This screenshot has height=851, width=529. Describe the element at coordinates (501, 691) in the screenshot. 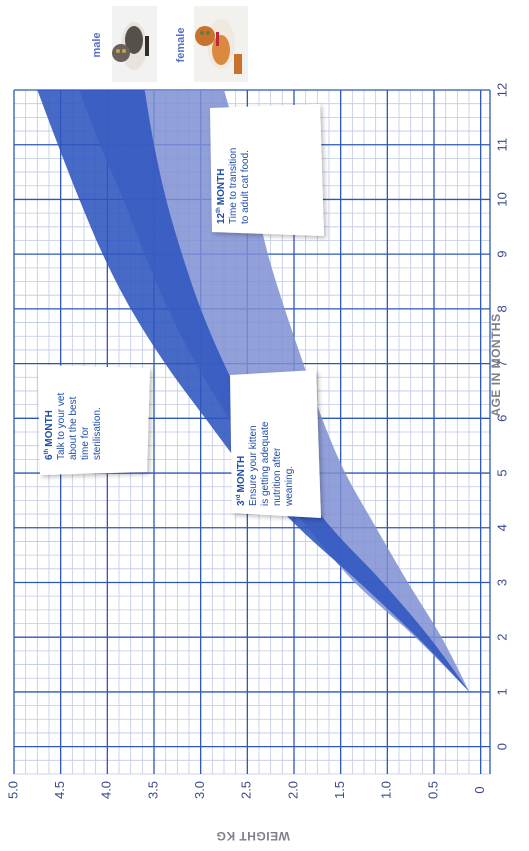

I see `x-tick-label: 1` at that location.